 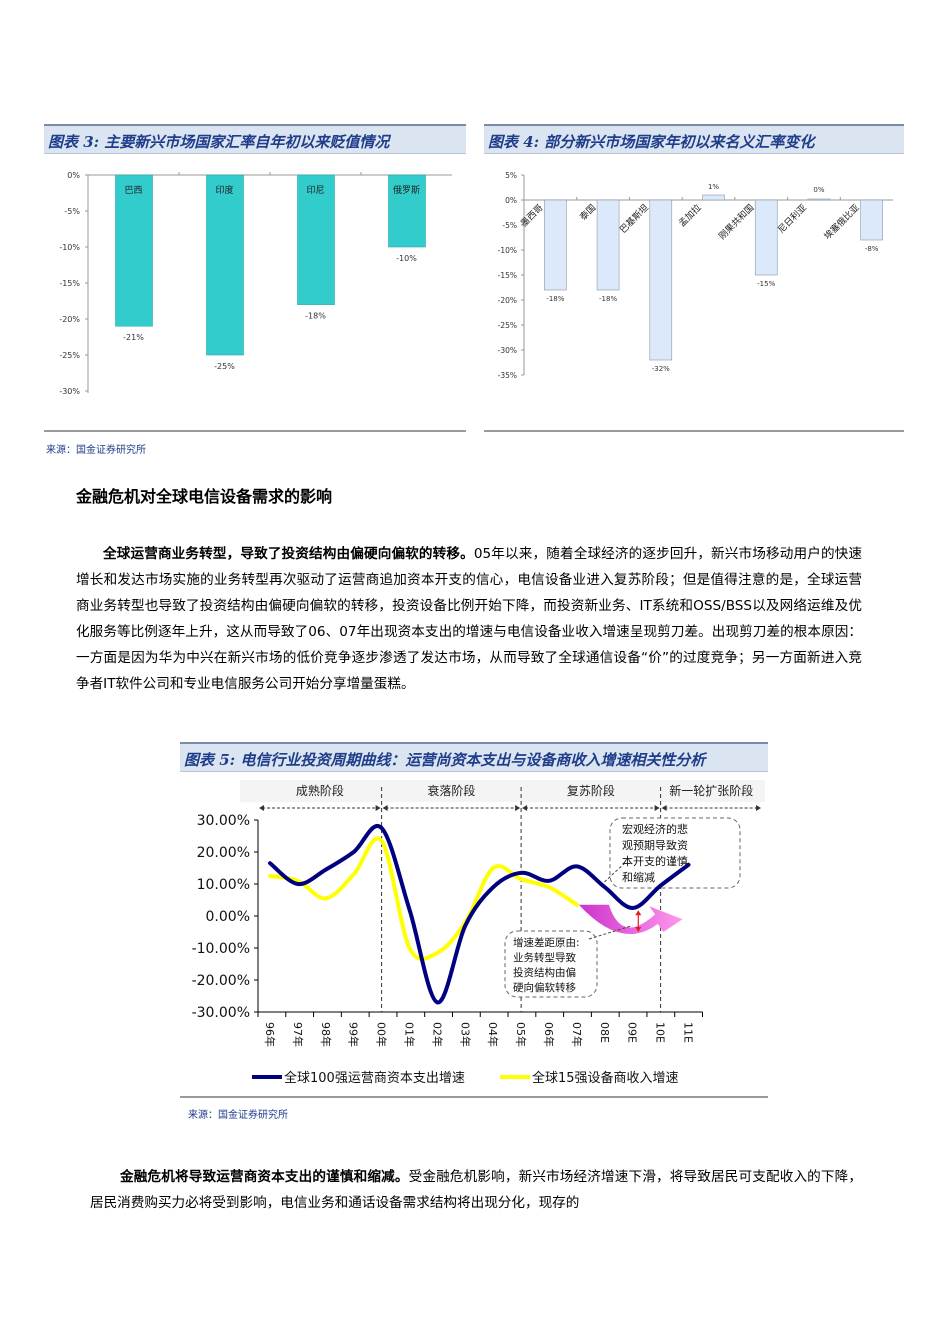 What do you see at coordinates (298, 1034) in the screenshot?
I see `x-tick-label: 97年` at bounding box center [298, 1034].